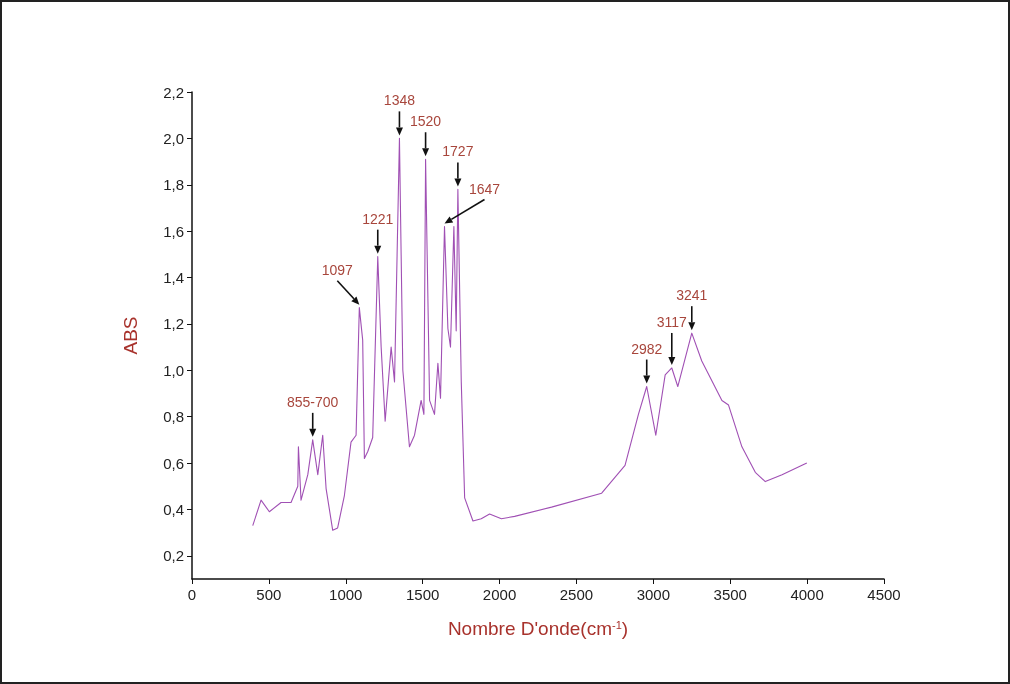 This screenshot has height=684, width=1010. What do you see at coordinates (192, 594) in the screenshot?
I see `x-tick-label: 0` at bounding box center [192, 594].